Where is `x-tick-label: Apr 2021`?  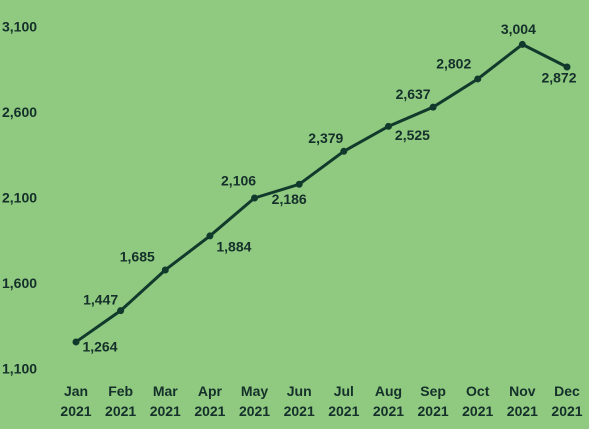
x-tick-label: Apr 2021 is located at coordinates (209, 401).